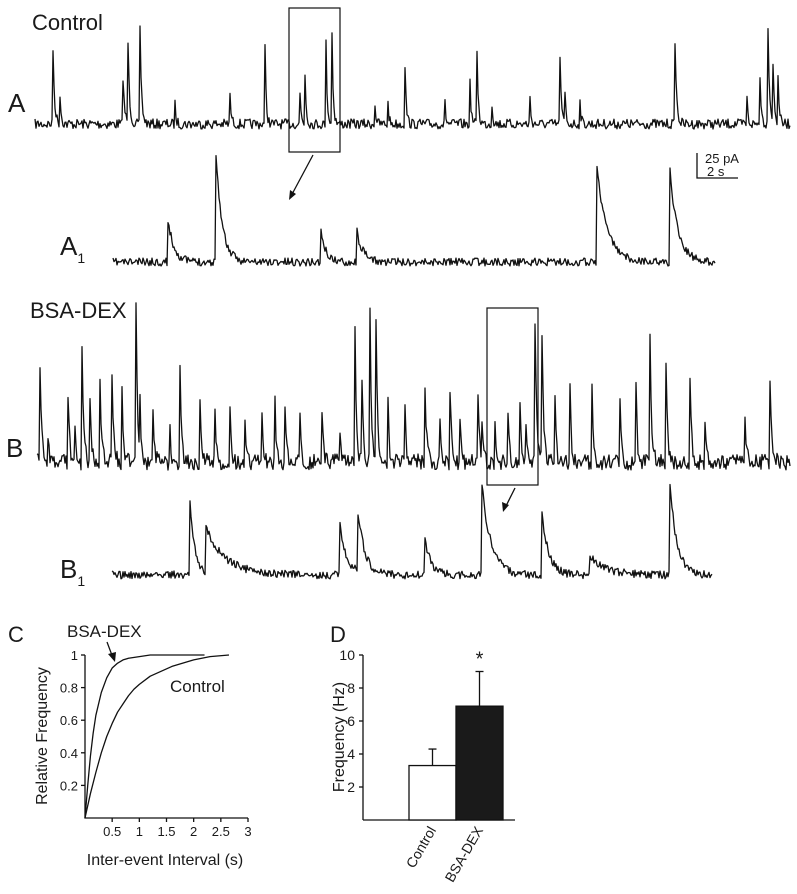  I want to click on c-y-axis-label: Relative Frequency, so click(42, 736).